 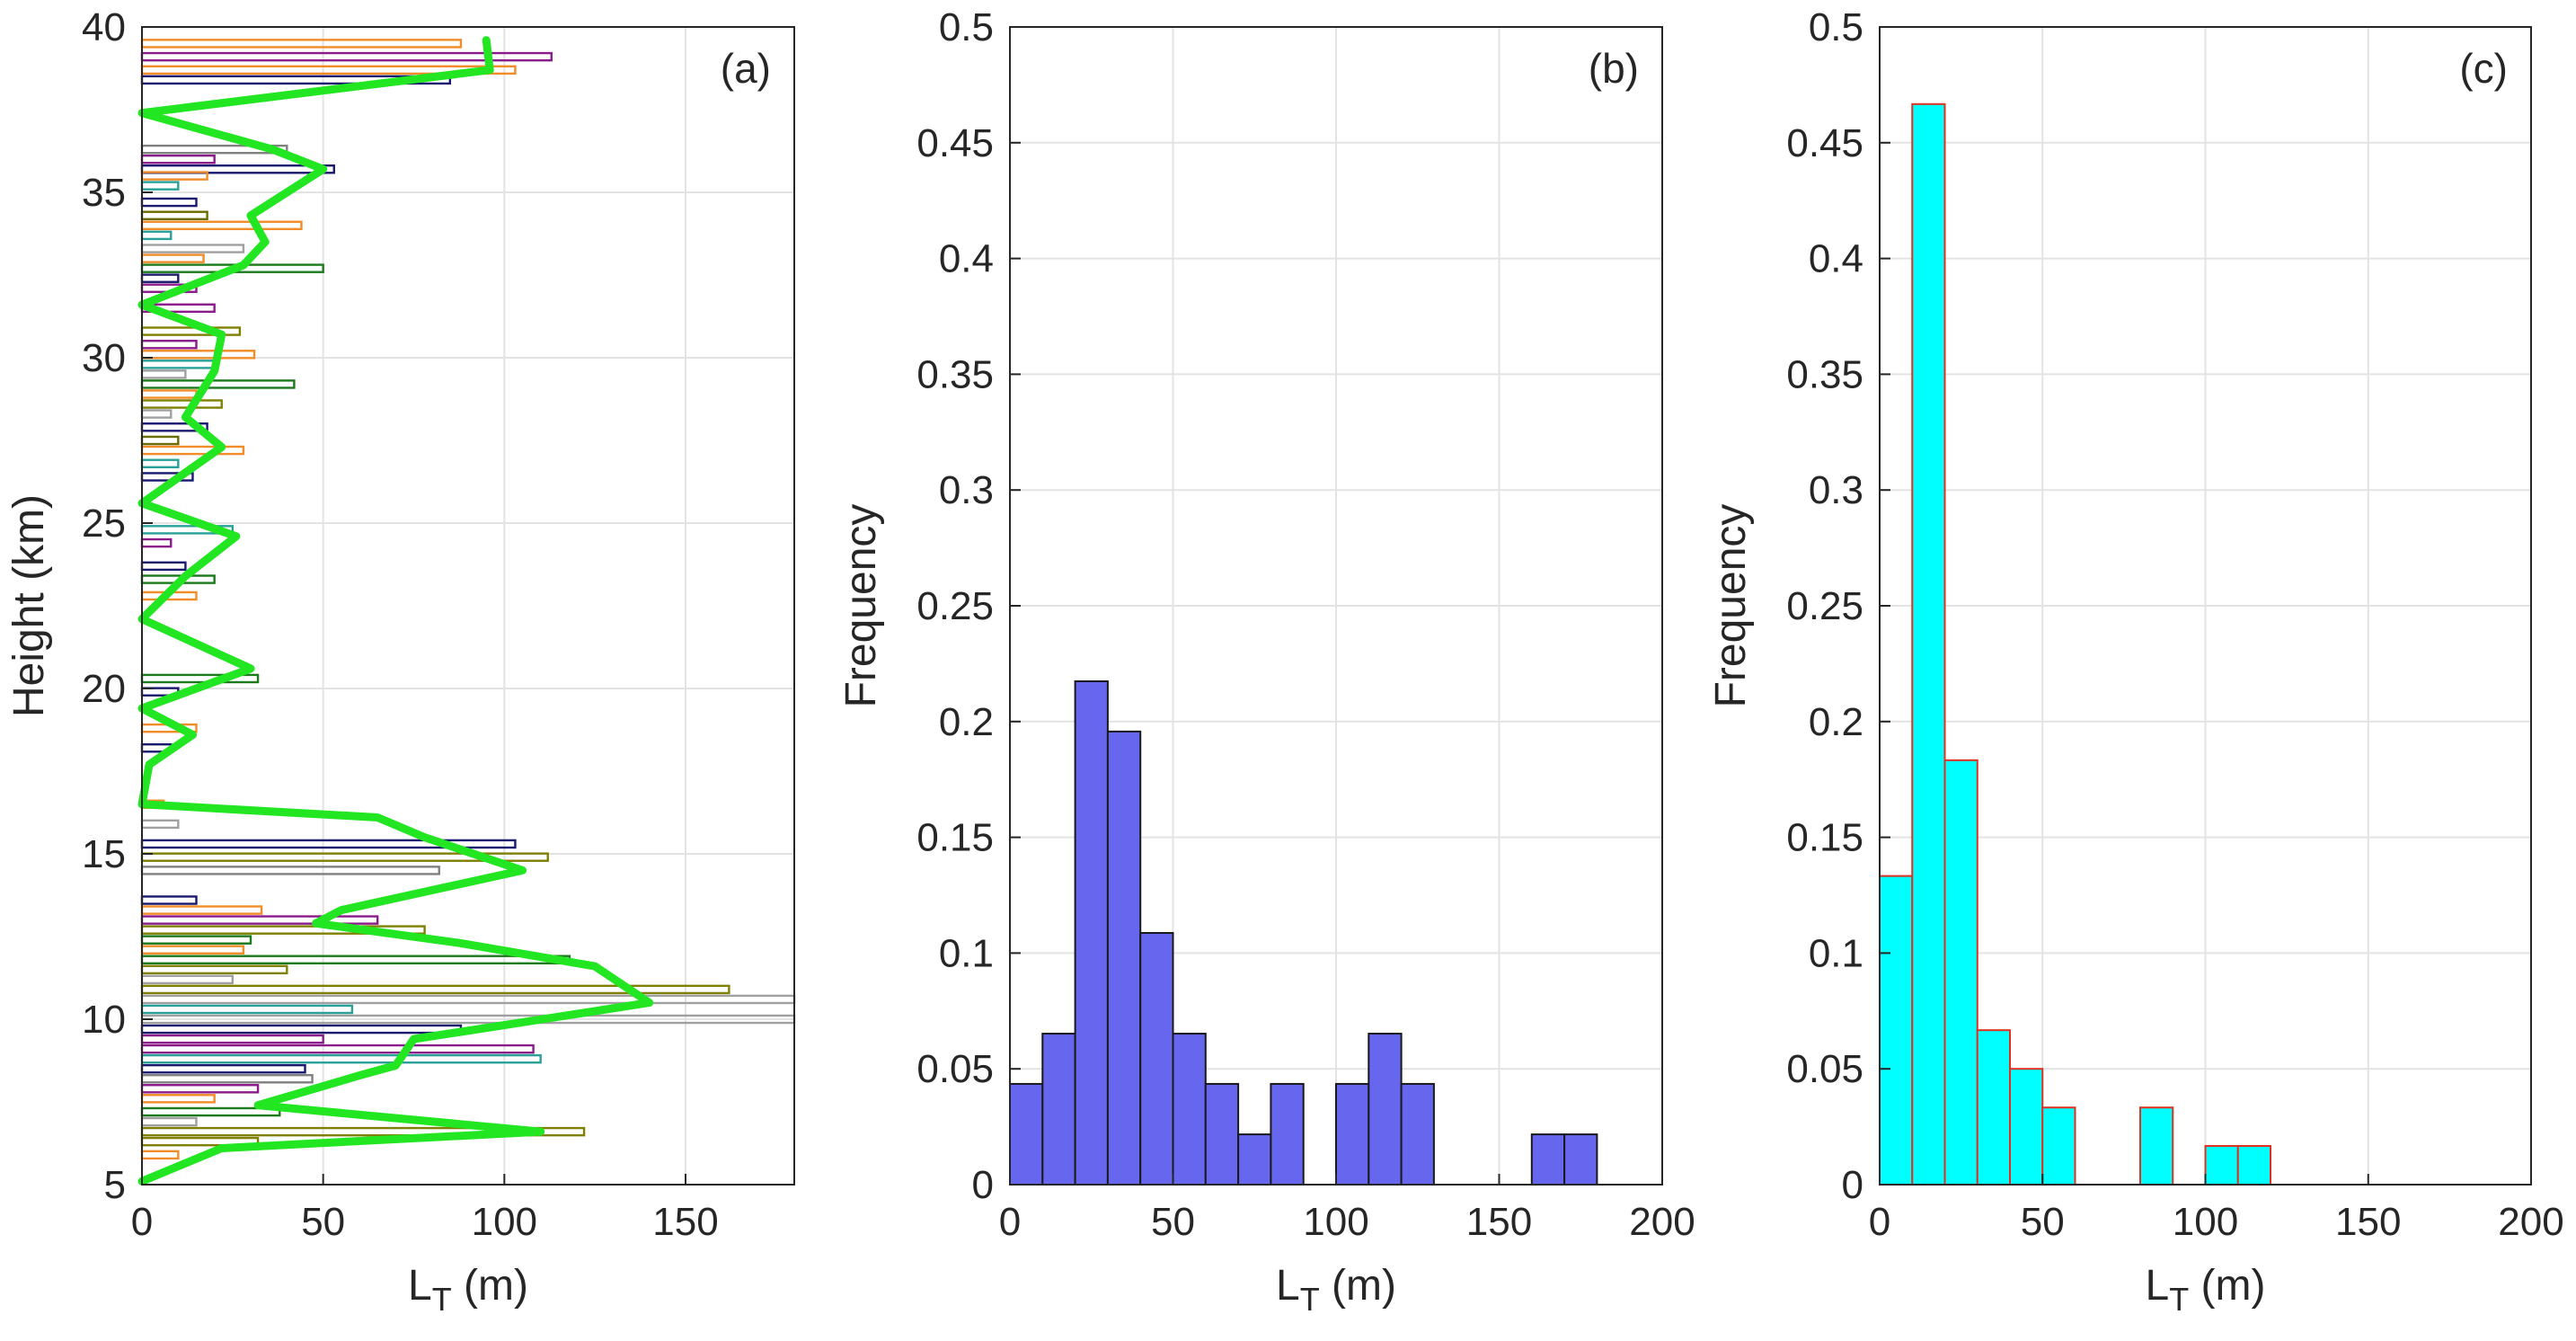 What do you see at coordinates (104, 1020) in the screenshot?
I see `y-tick-label: 10` at bounding box center [104, 1020].